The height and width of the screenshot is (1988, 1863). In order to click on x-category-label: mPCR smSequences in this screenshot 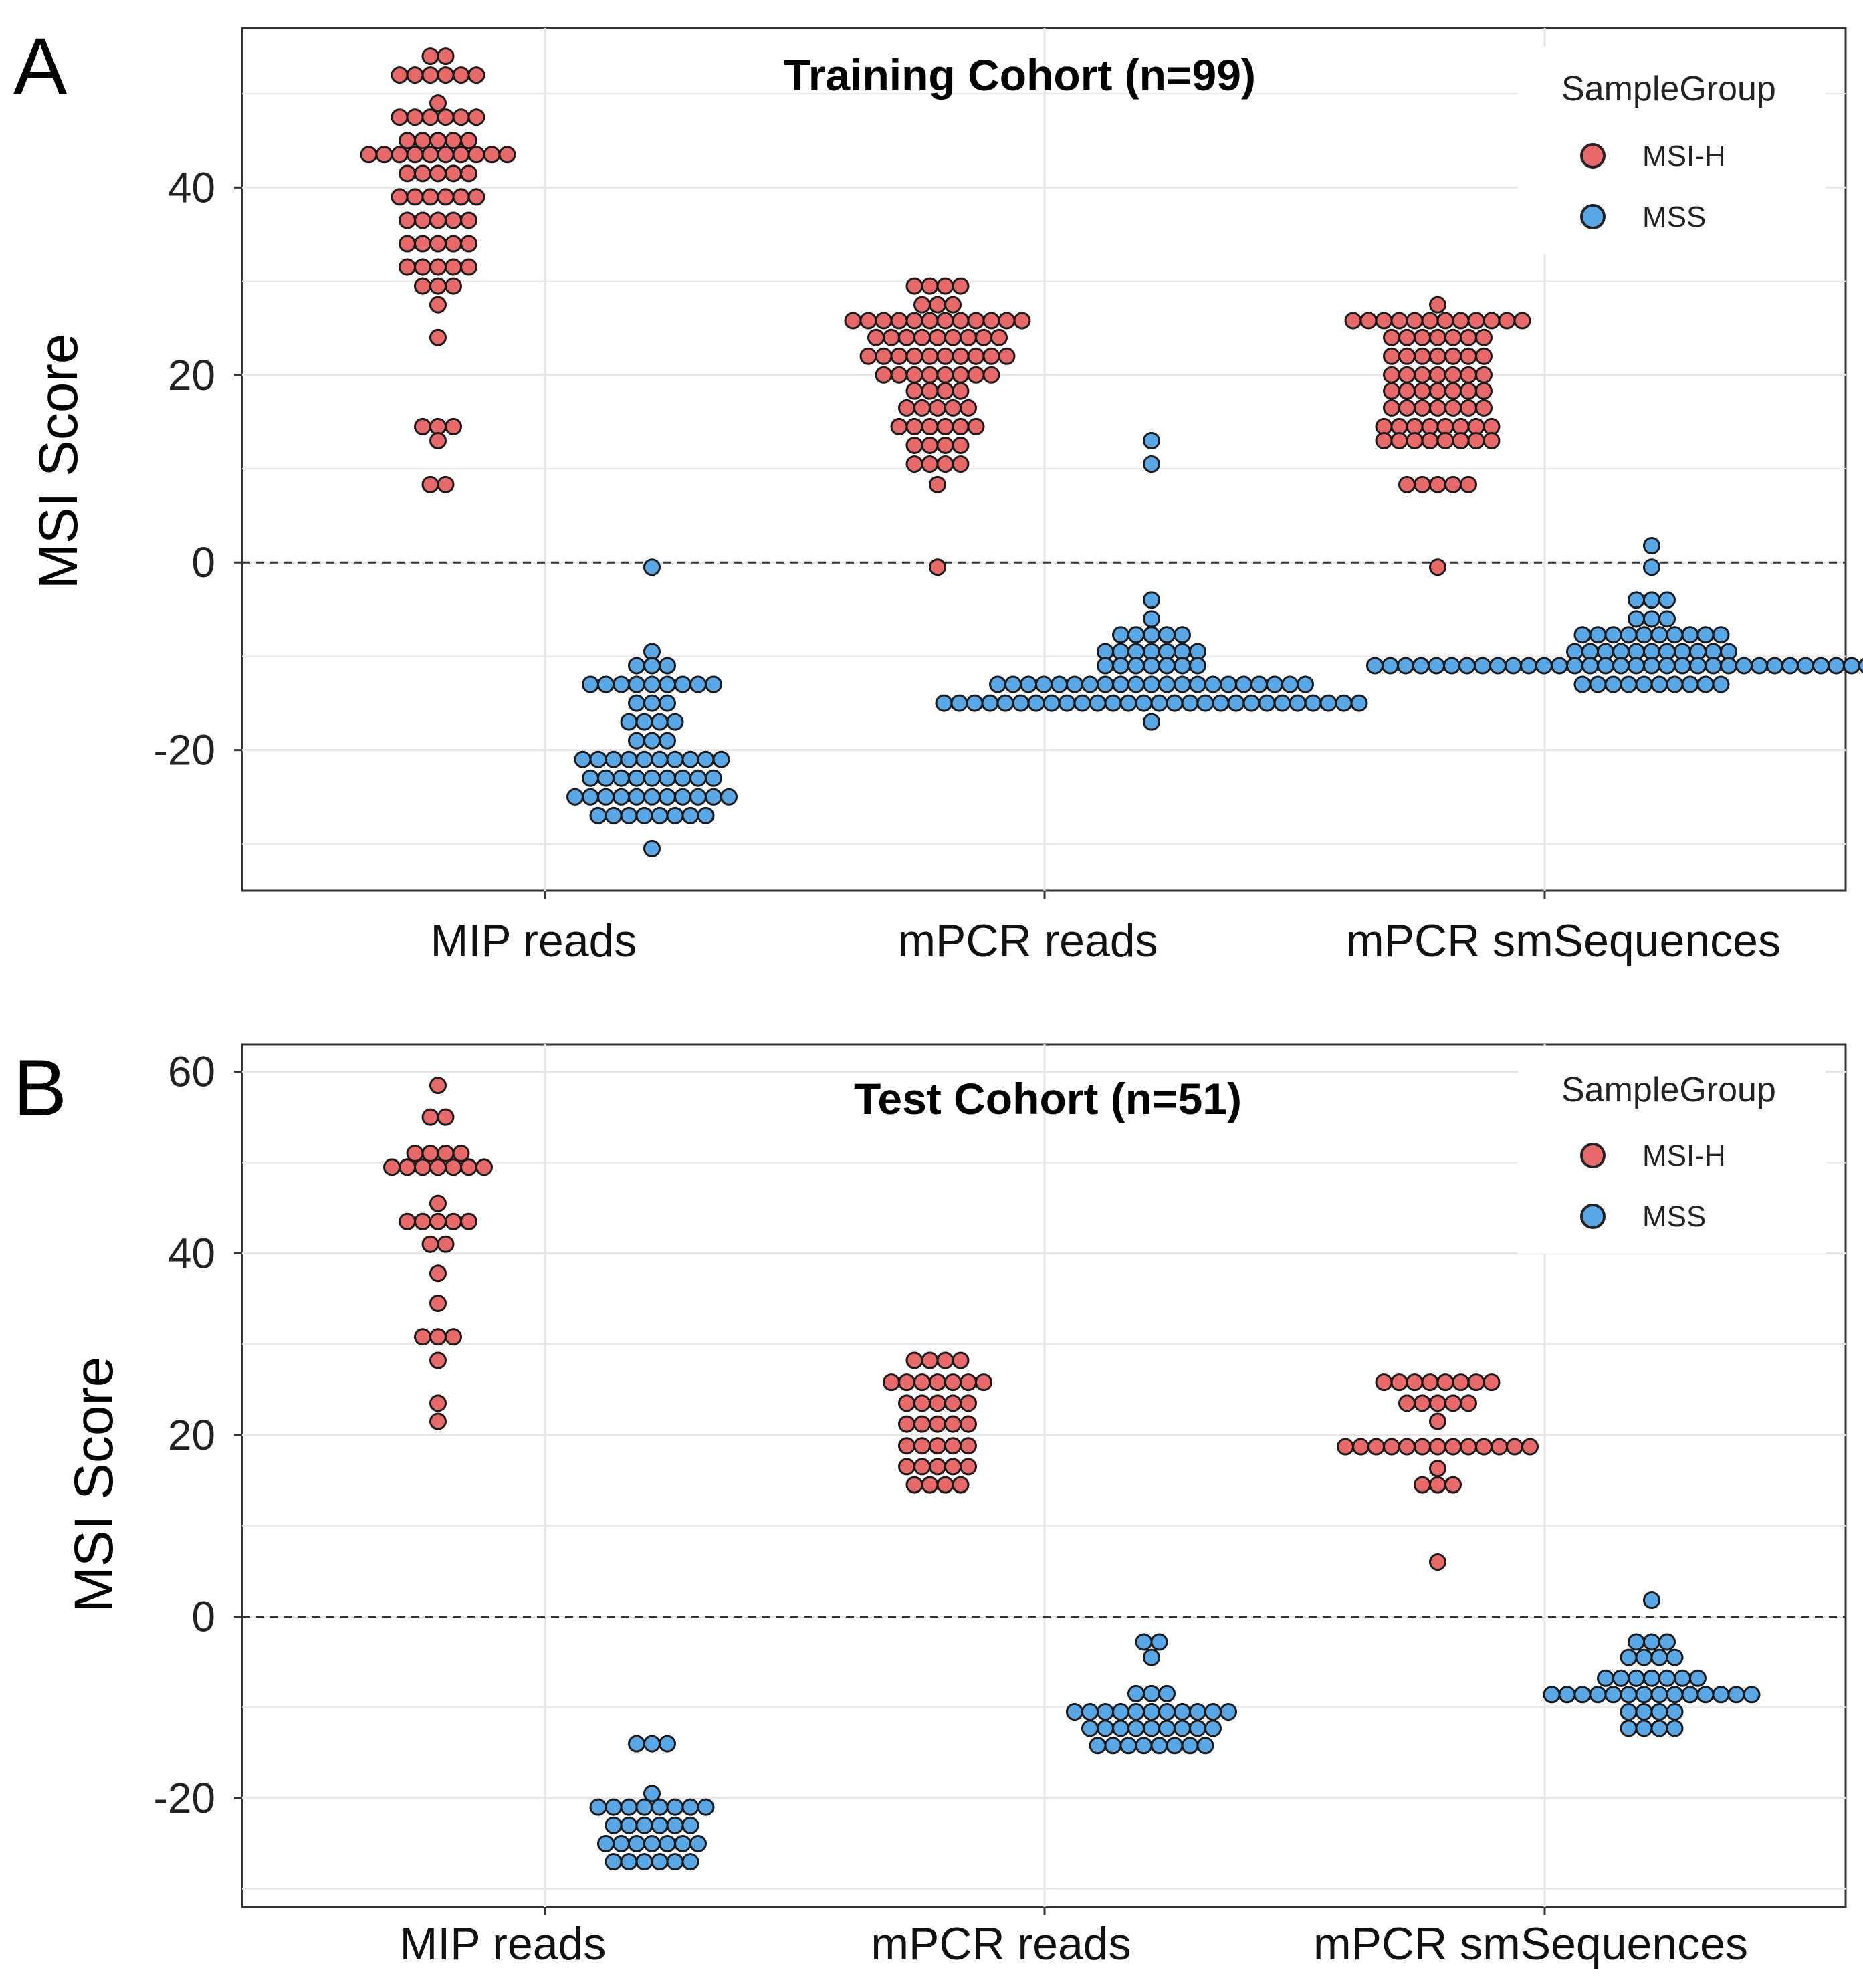, I will do `click(1530, 1943)`.